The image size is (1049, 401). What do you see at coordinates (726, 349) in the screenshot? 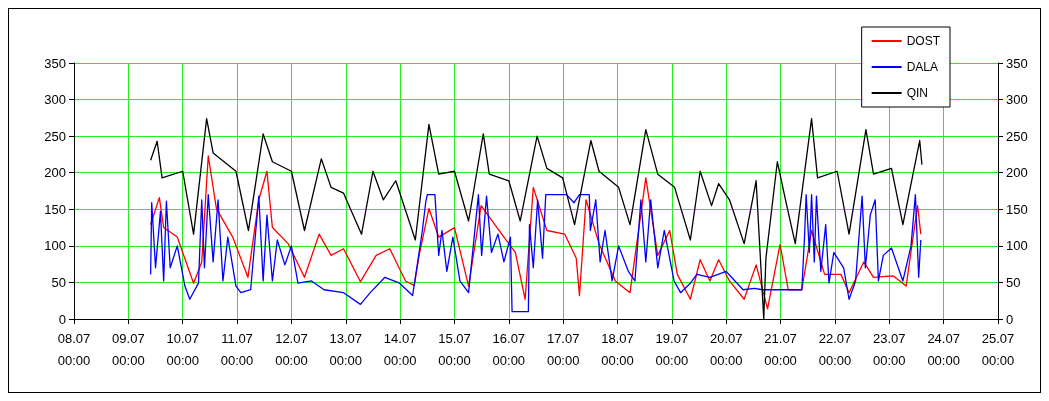
I see `x-tick-label: 20.07 00:00` at bounding box center [726, 349].